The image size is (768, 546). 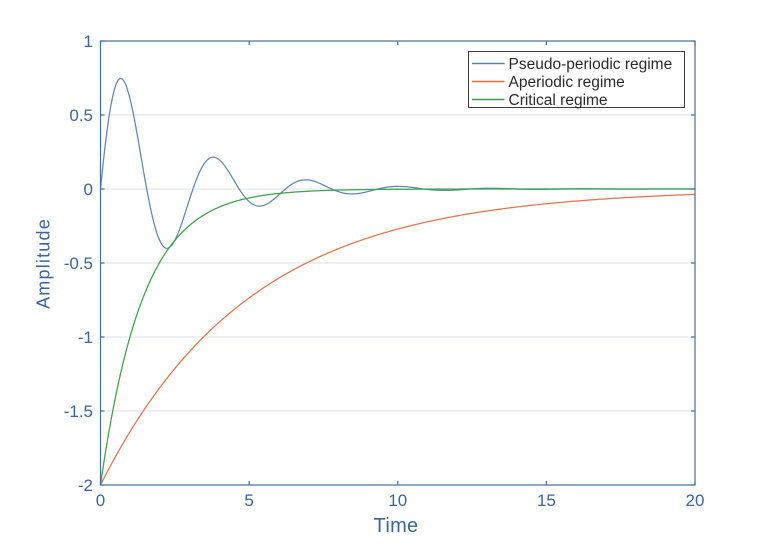 I want to click on svg-text: 0.5, so click(x=81, y=115).